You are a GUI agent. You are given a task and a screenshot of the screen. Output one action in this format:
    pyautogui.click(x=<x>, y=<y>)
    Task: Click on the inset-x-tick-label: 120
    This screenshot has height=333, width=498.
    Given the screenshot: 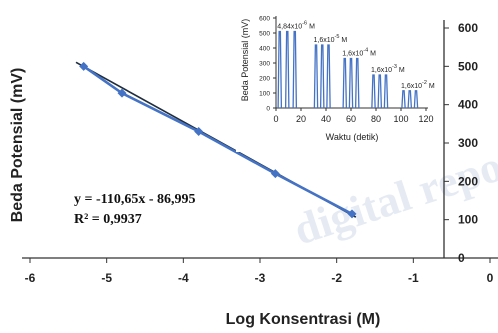 What is the action you would take?
    pyautogui.click(x=425, y=119)
    